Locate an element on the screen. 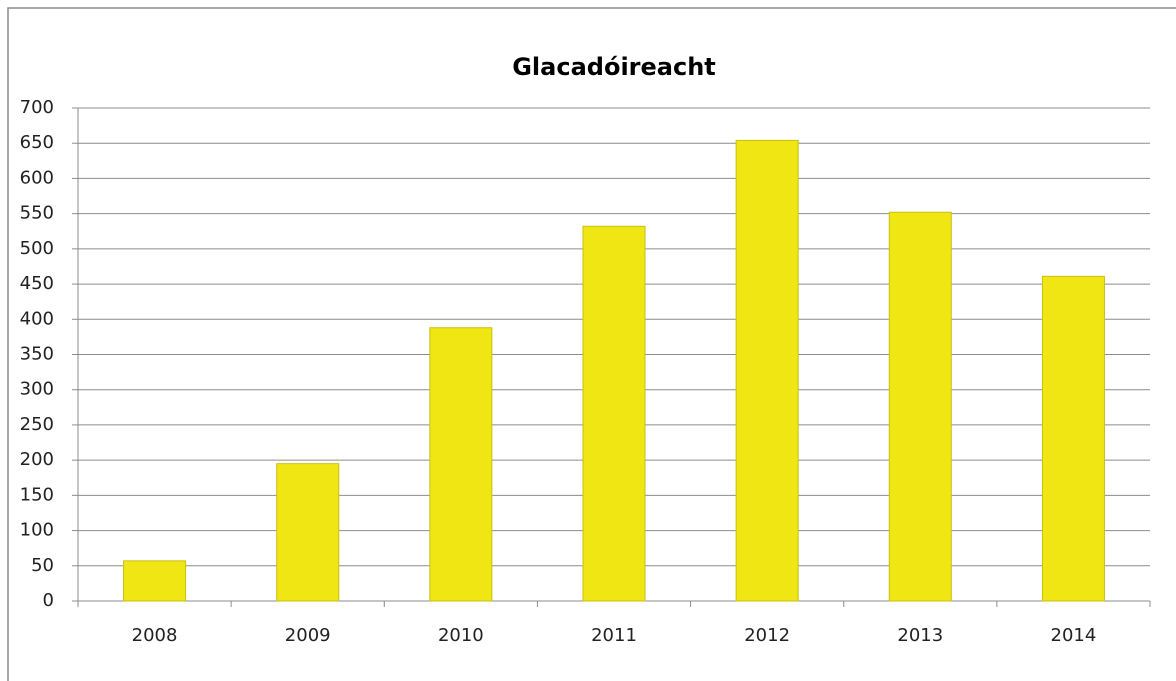 Image resolution: width=1176 pixels, height=681 pixels. y-tick-label: 250 is located at coordinates (37, 424).